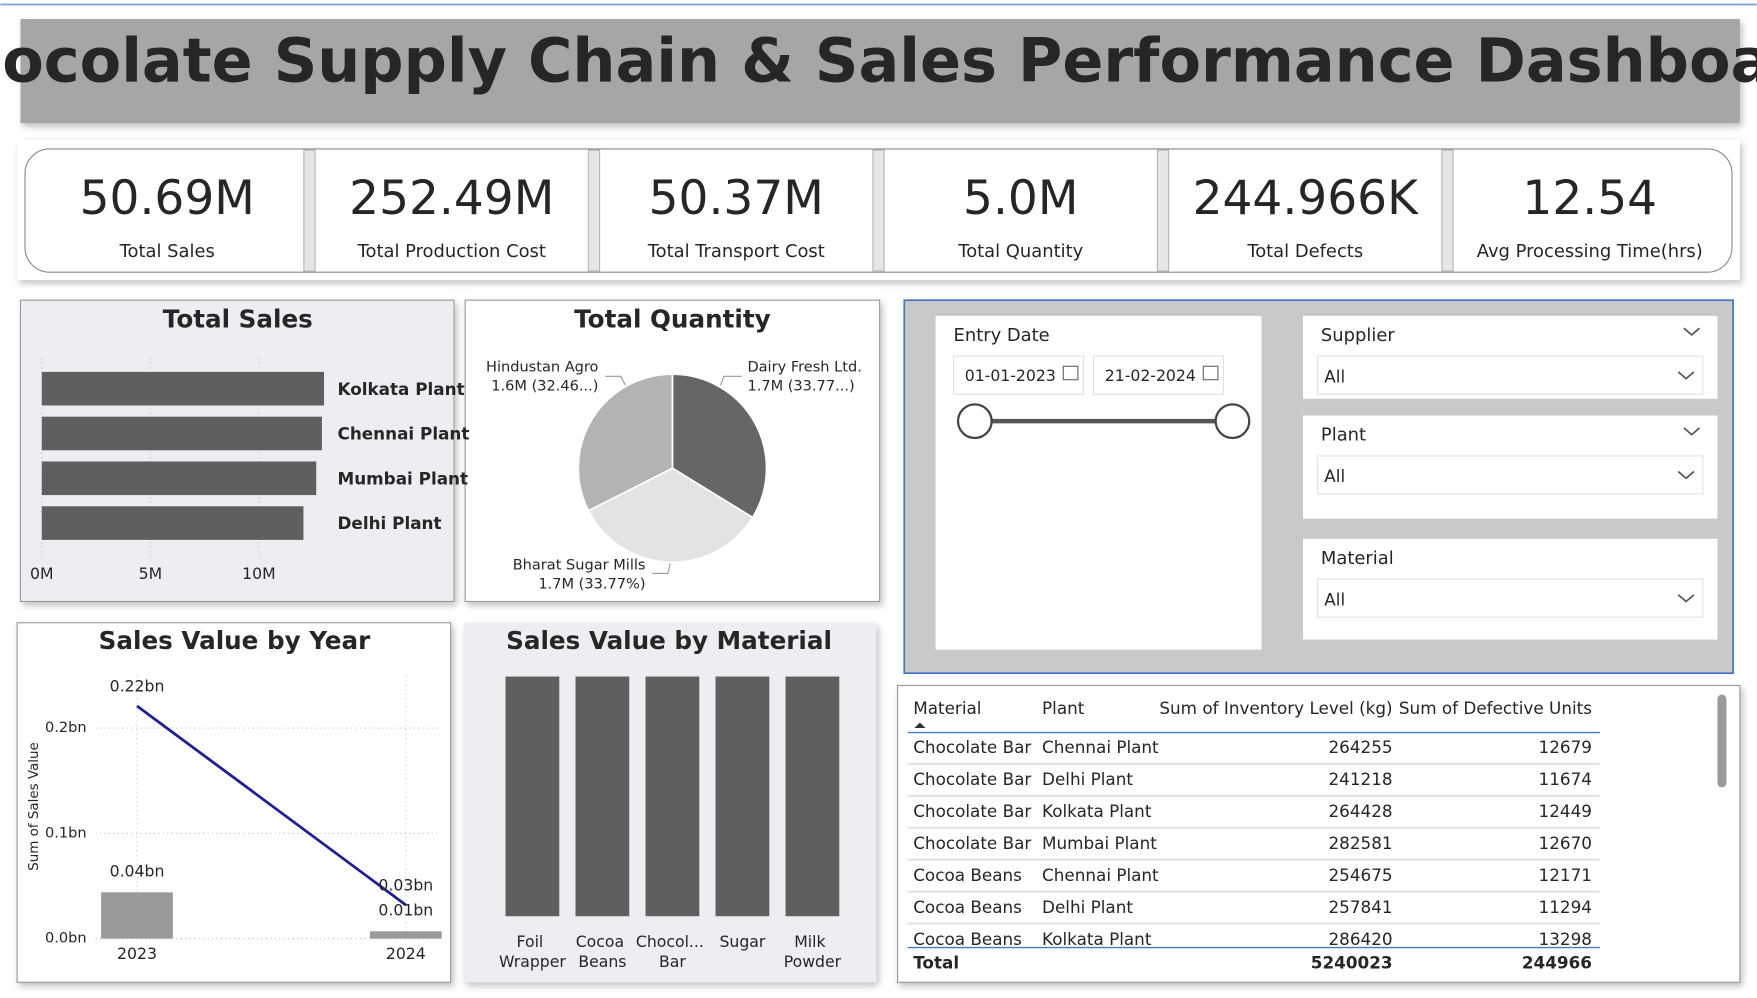 The image size is (1757, 998). I want to click on table-panel, so click(1318, 833).